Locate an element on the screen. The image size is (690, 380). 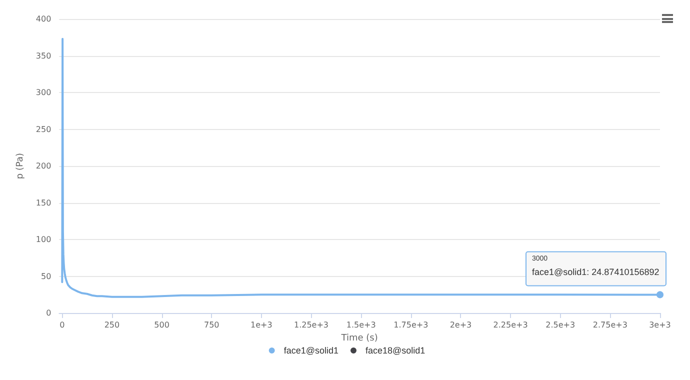
y-tick-label: 400 is located at coordinates (44, 19).